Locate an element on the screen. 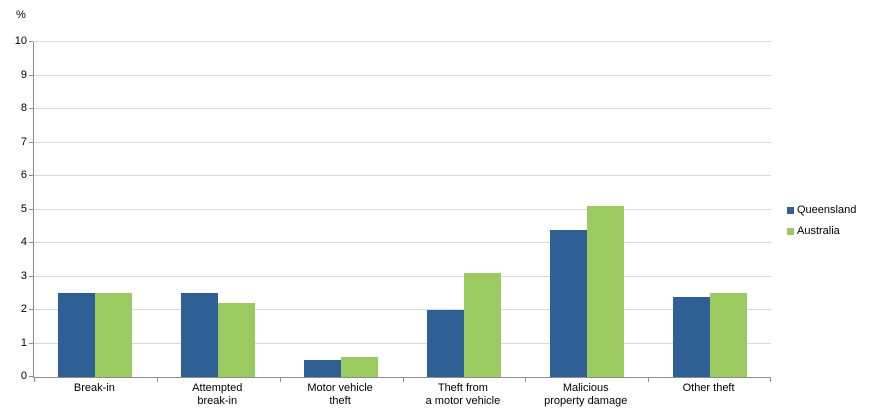 Image resolution: width=869 pixels, height=416 pixels. y-tick-label: 3 is located at coordinates (23, 275).